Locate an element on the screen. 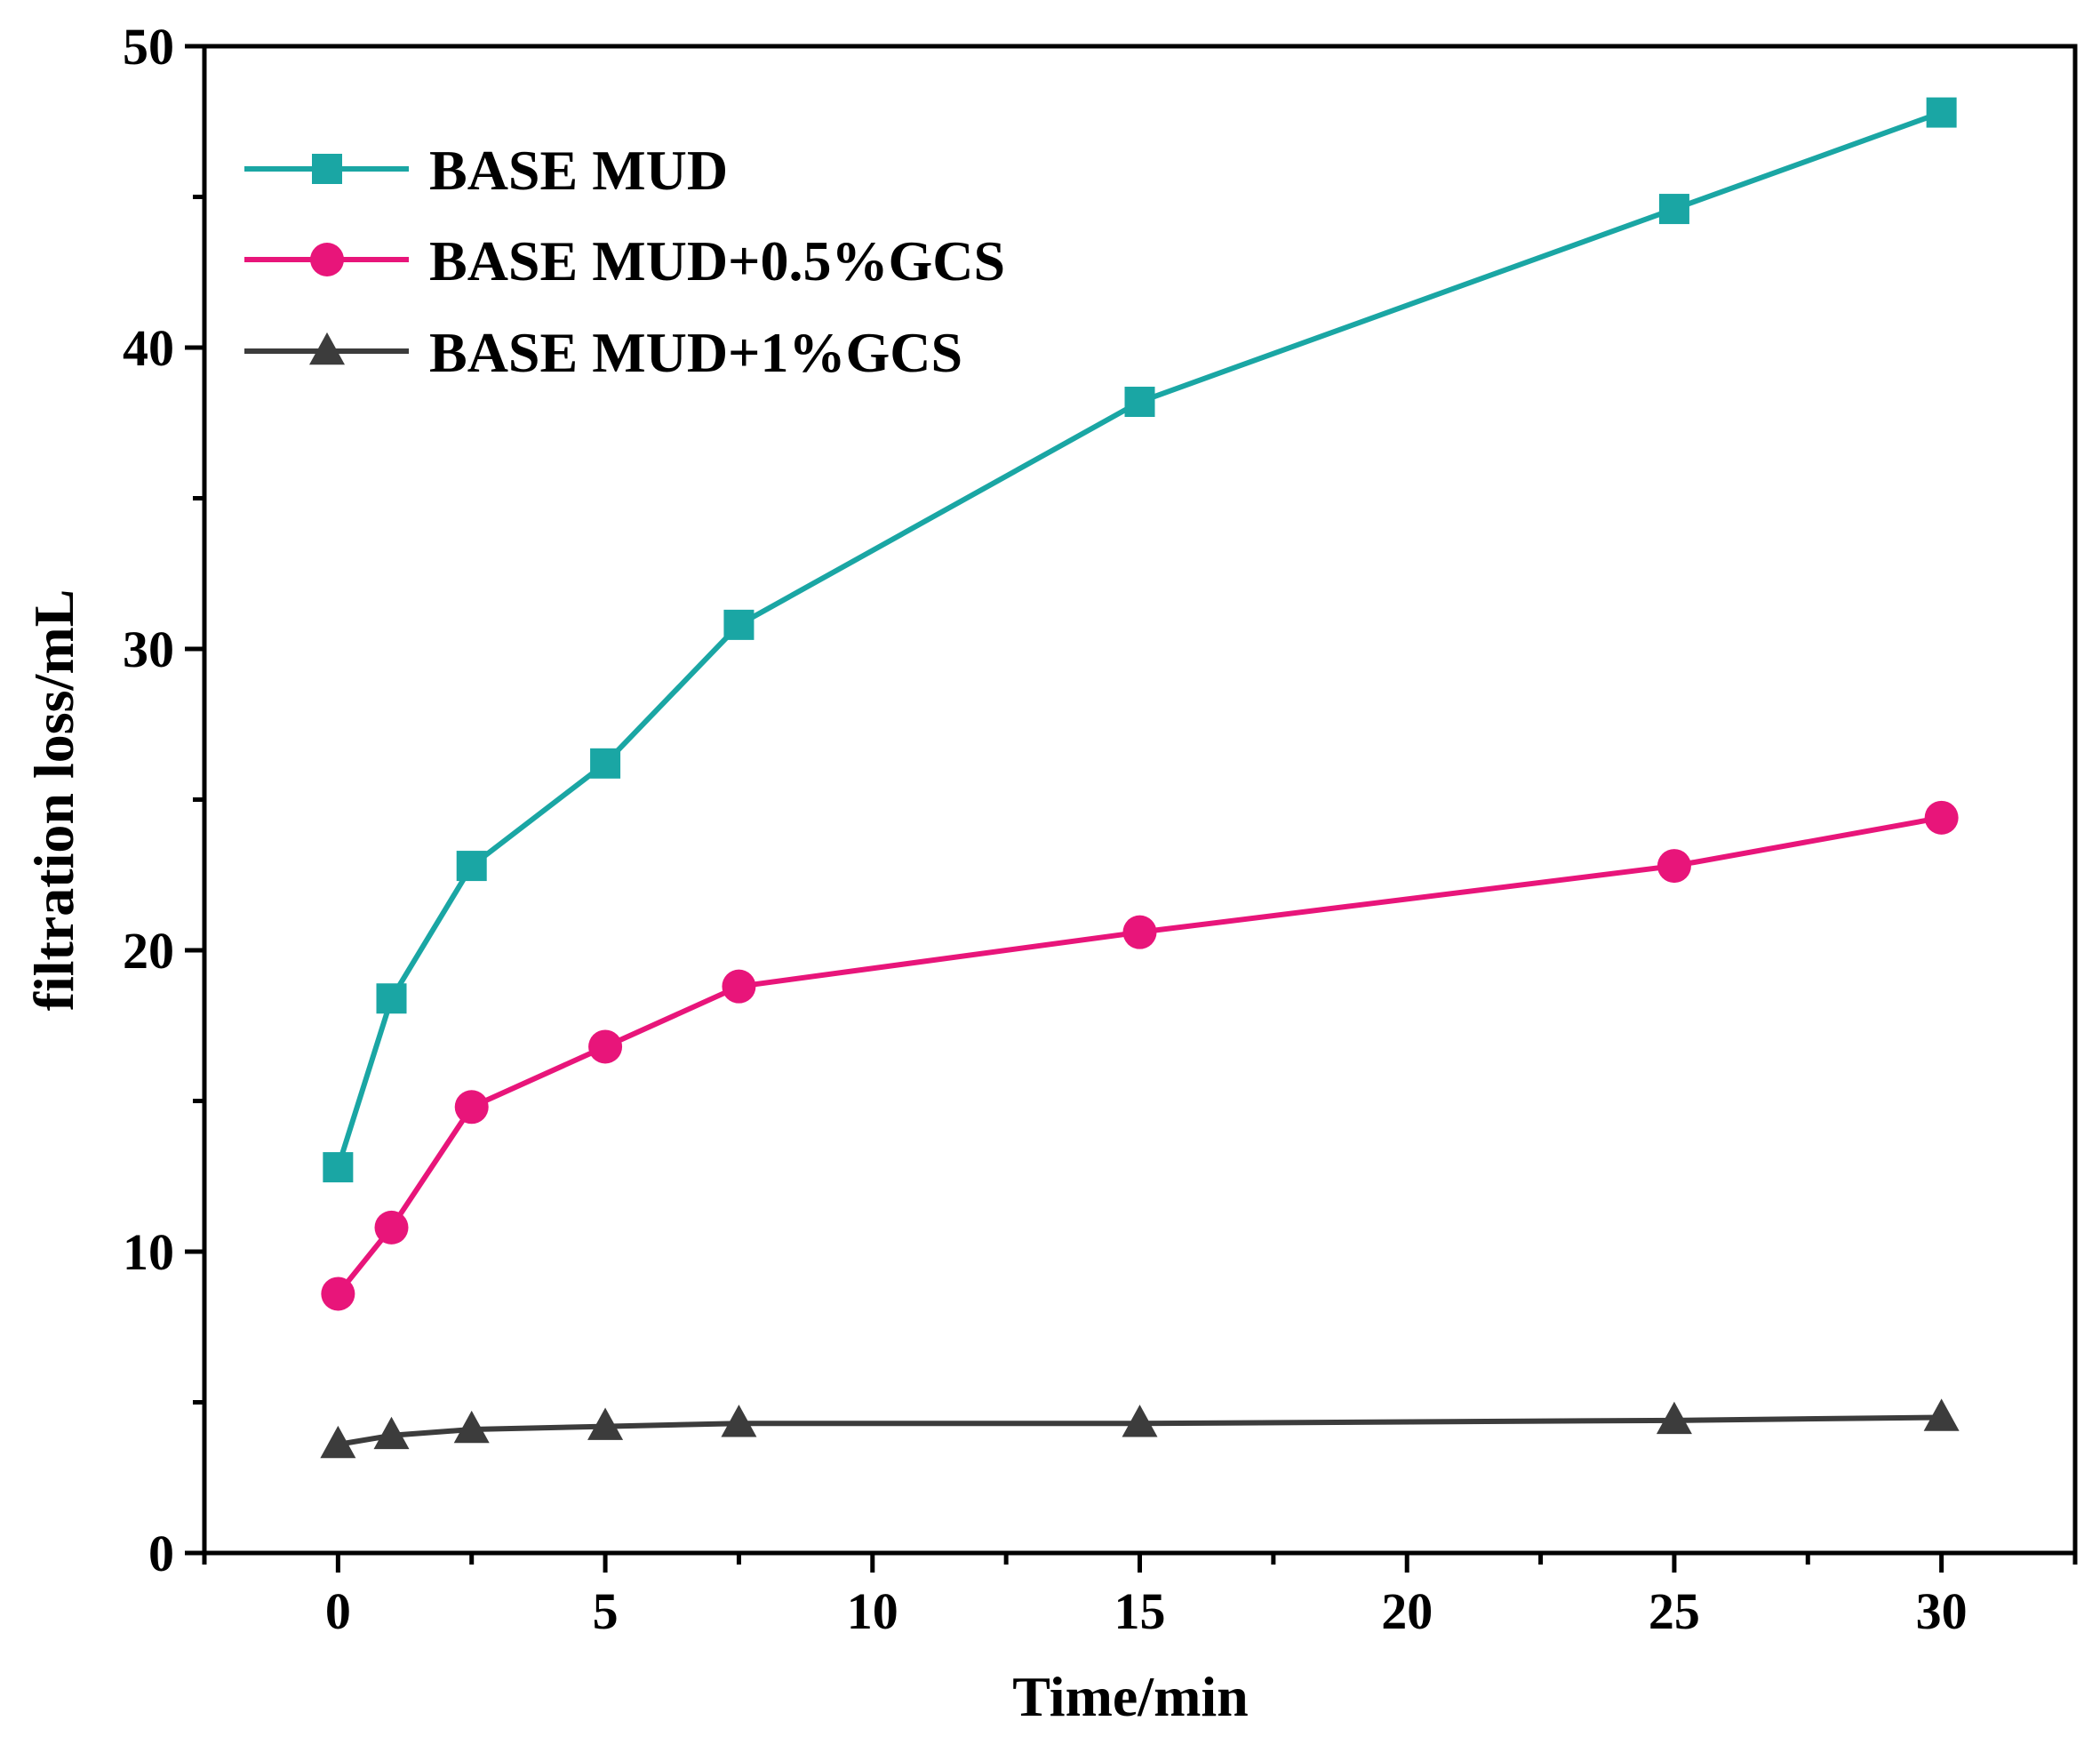 The image size is (2100, 1745). legend: BASE MUD BASE MUD+0.5%GCS BASE MUD+1%GCS is located at coordinates (624, 261).